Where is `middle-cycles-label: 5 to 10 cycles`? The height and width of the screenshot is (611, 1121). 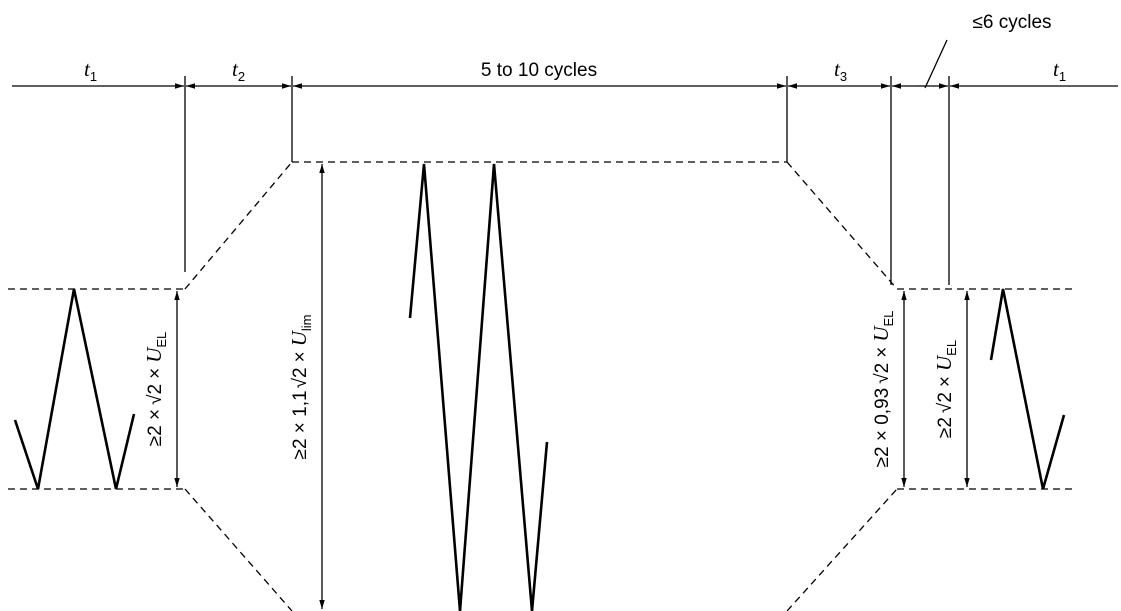
middle-cycles-label: 5 to 10 cycles is located at coordinates (539, 70).